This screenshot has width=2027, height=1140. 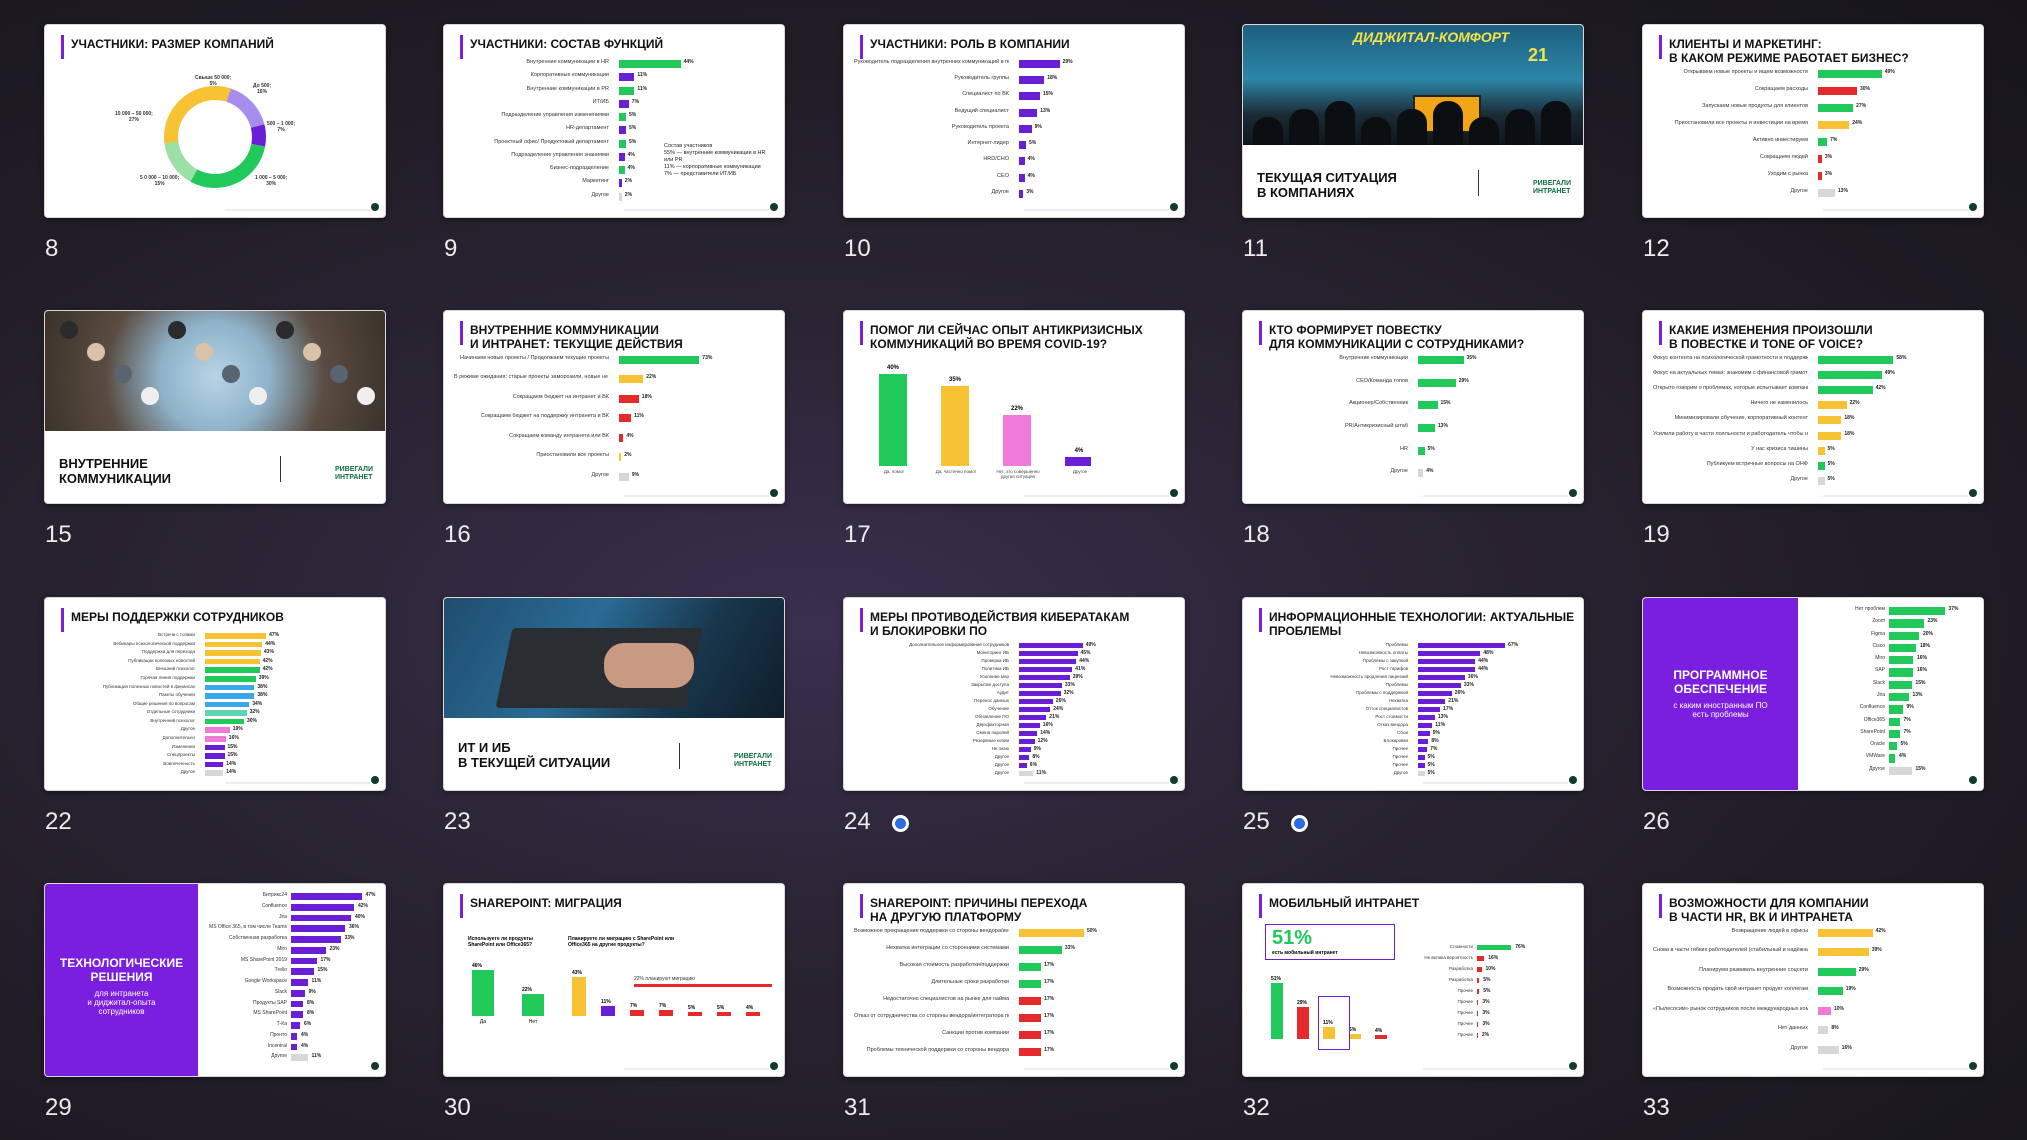 What do you see at coordinates (1463, 380) in the screenshot?
I see `bar-value: 29%` at bounding box center [1463, 380].